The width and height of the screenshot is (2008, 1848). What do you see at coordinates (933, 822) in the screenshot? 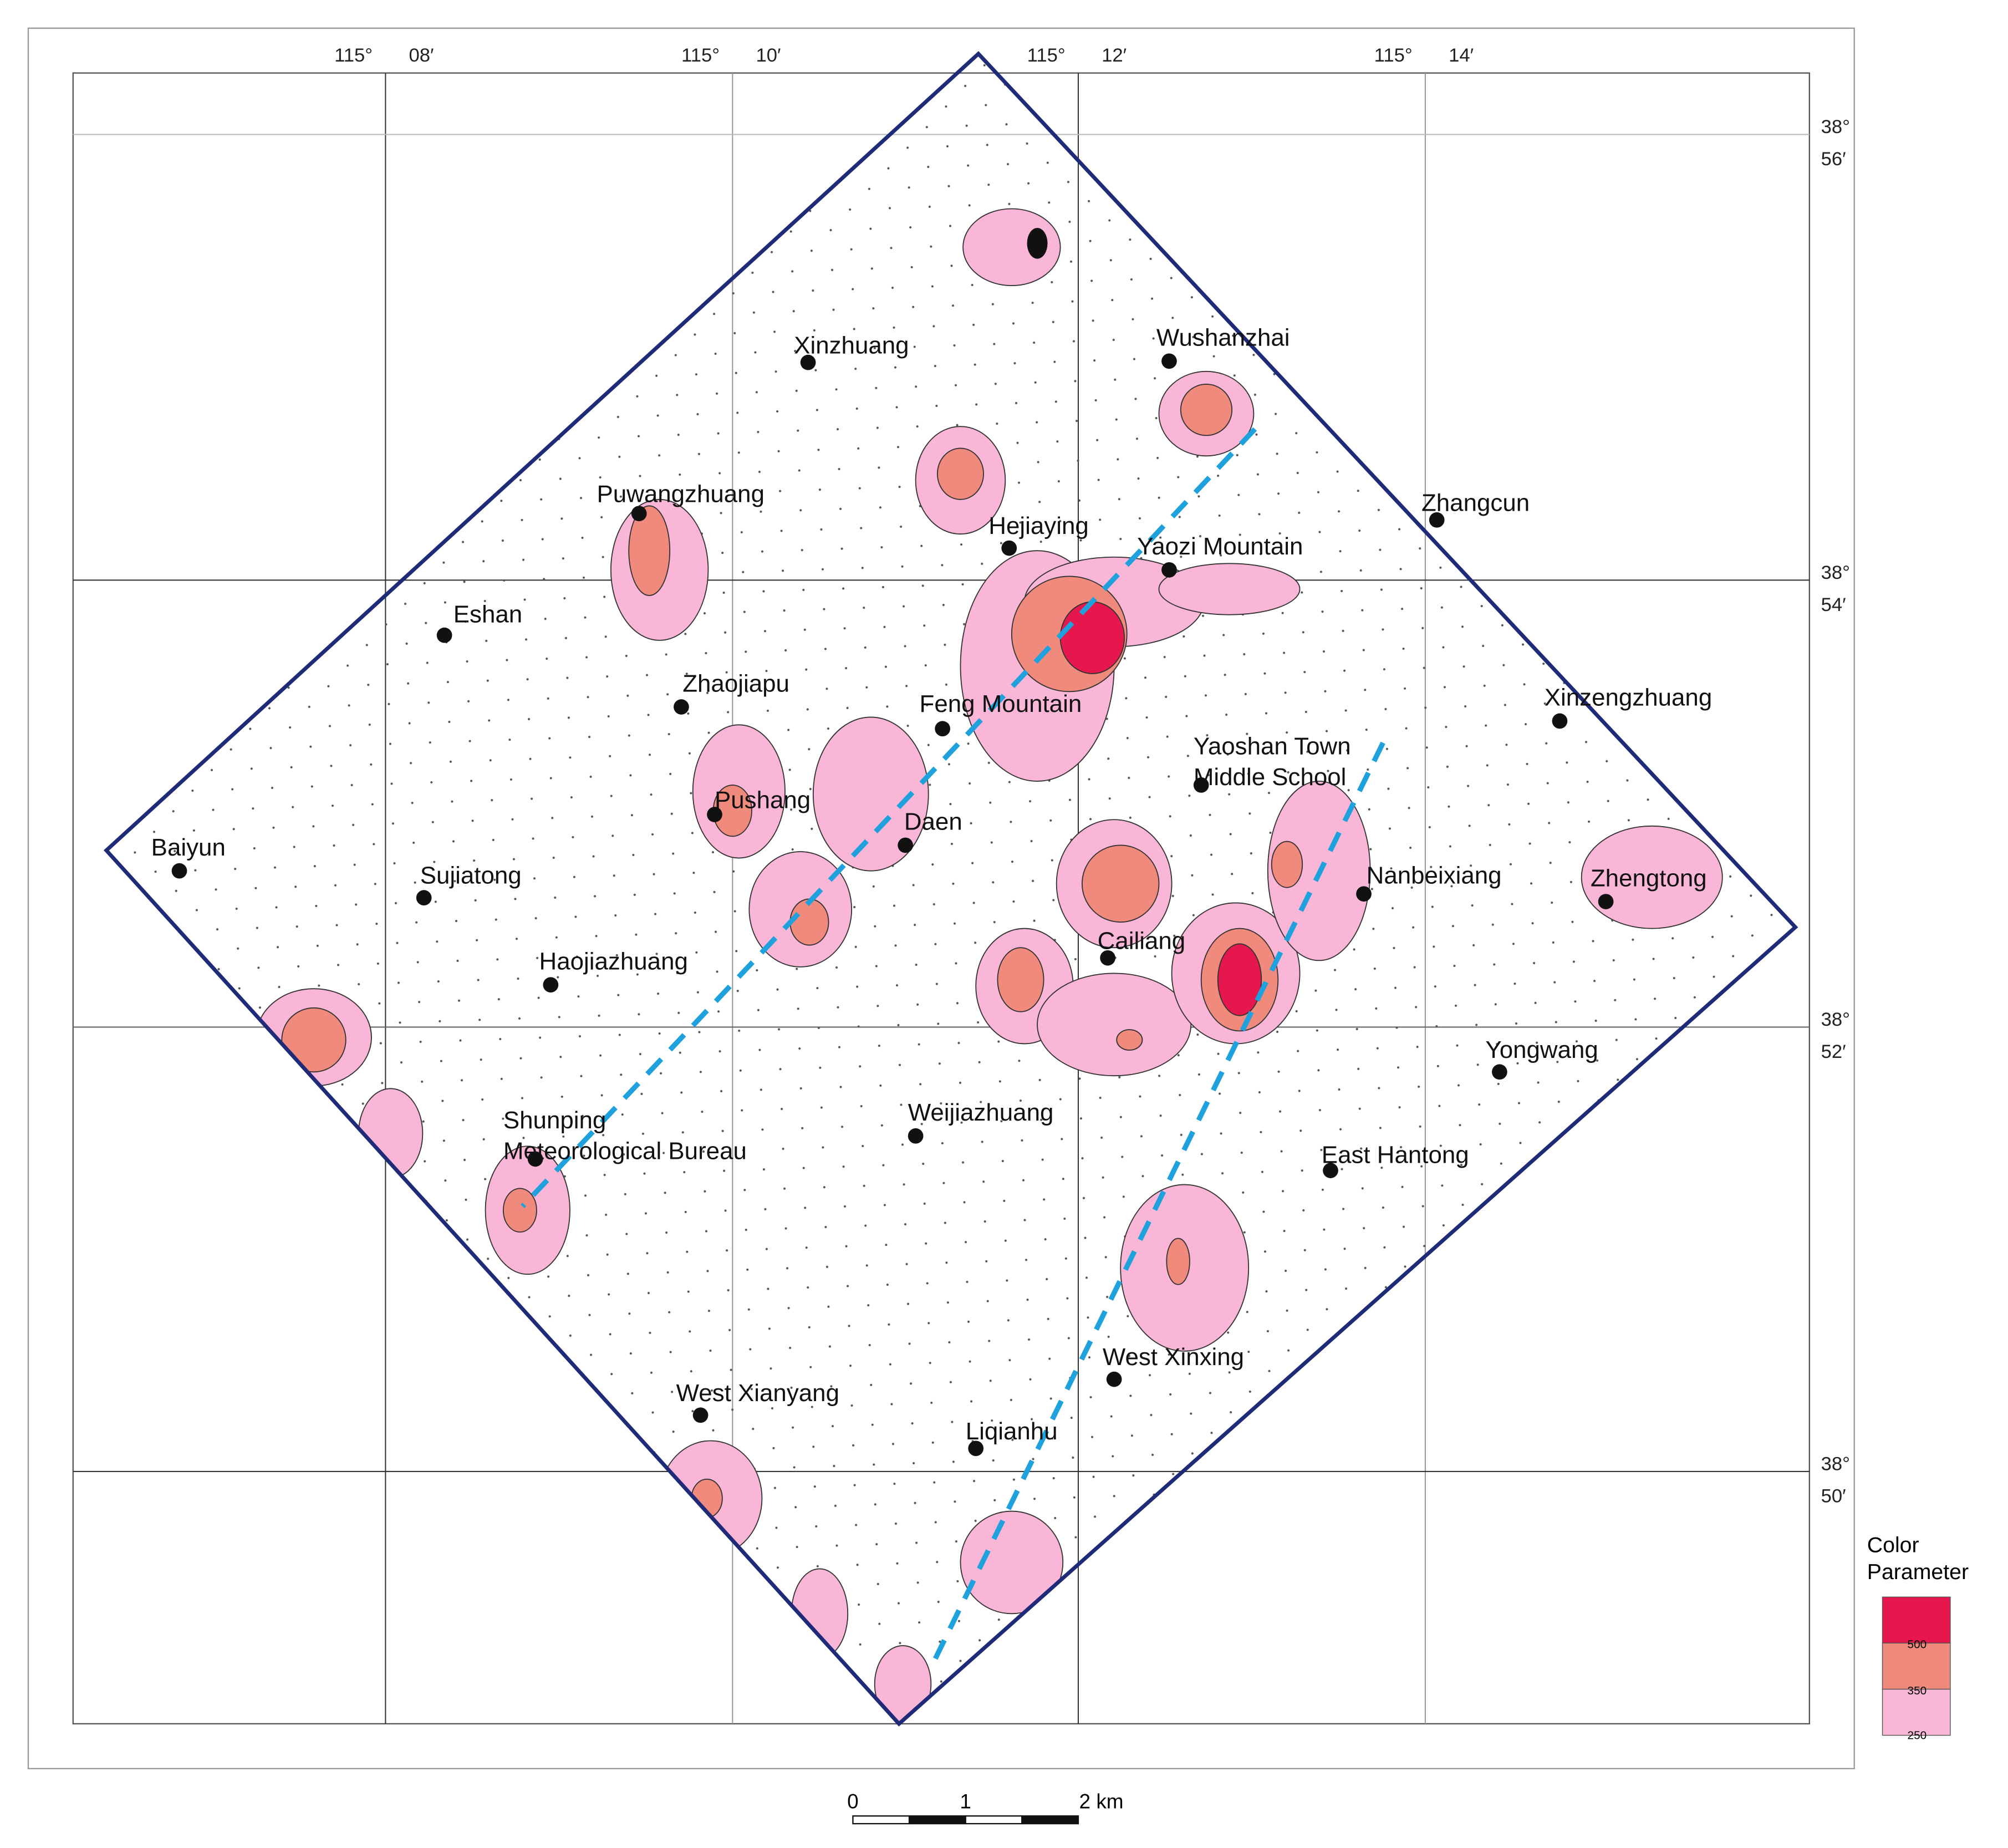
I see `place-label: Daen` at bounding box center [933, 822].